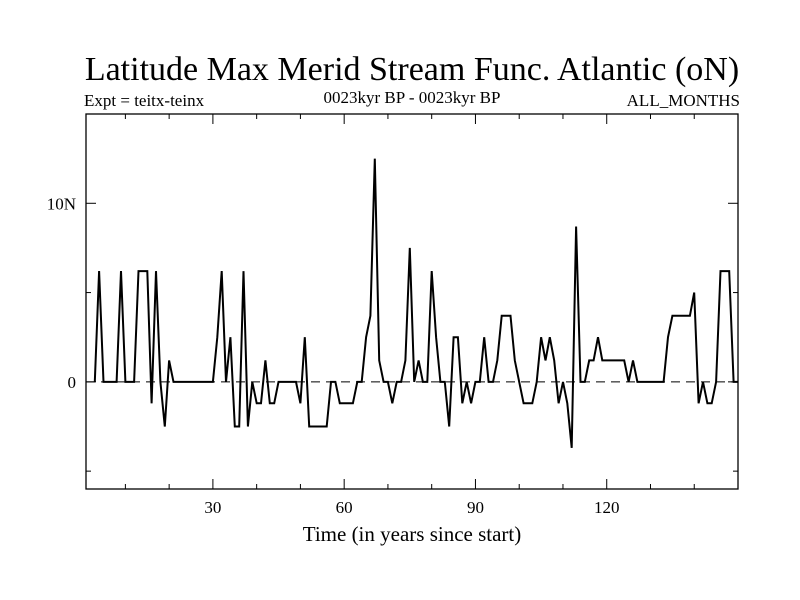 The height and width of the screenshot is (600, 800). What do you see at coordinates (683, 100) in the screenshot?
I see `chart-subtitle-right: ALL_MONTHS` at bounding box center [683, 100].